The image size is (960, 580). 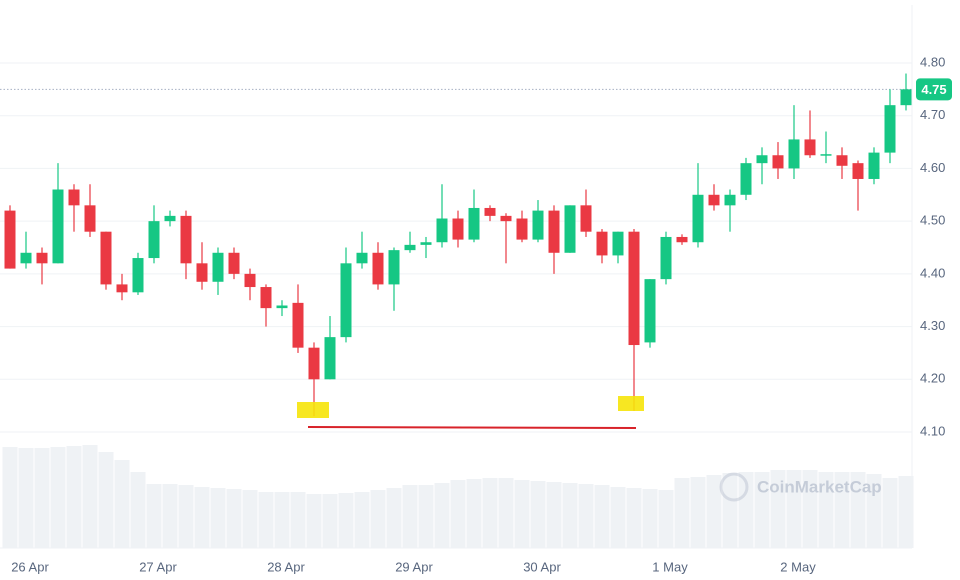 What do you see at coordinates (798, 566) in the screenshot?
I see `x-tick-label: 2 May` at bounding box center [798, 566].